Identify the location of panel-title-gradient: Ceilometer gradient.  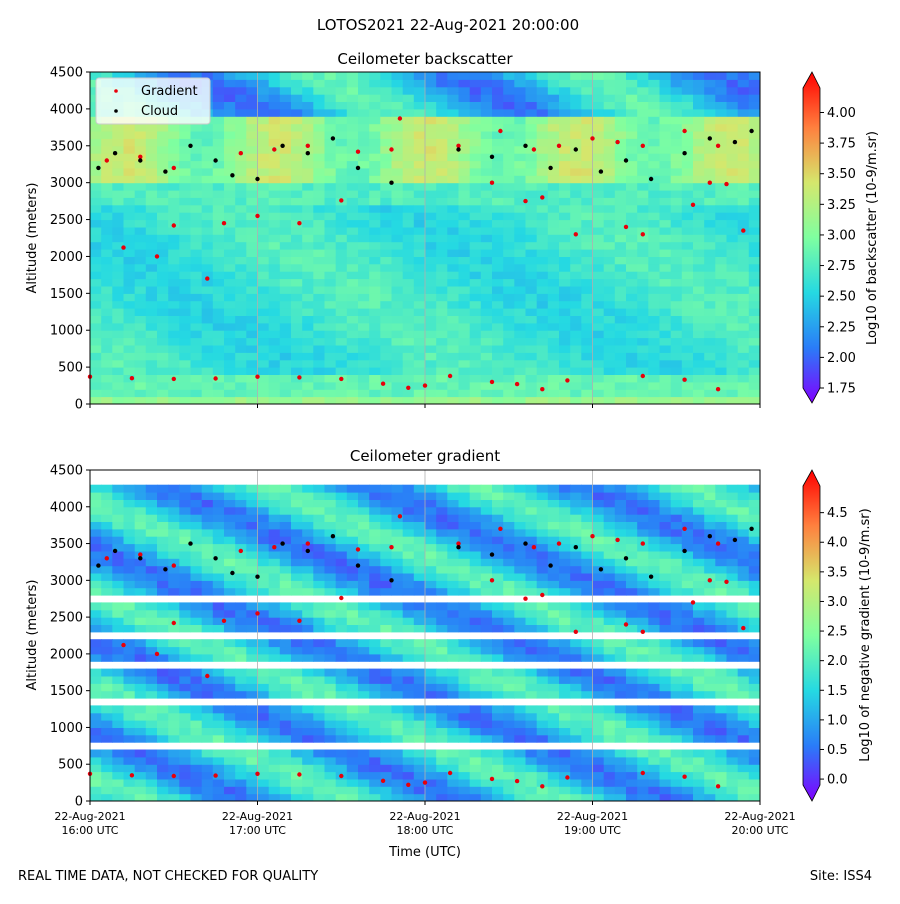
(425, 456).